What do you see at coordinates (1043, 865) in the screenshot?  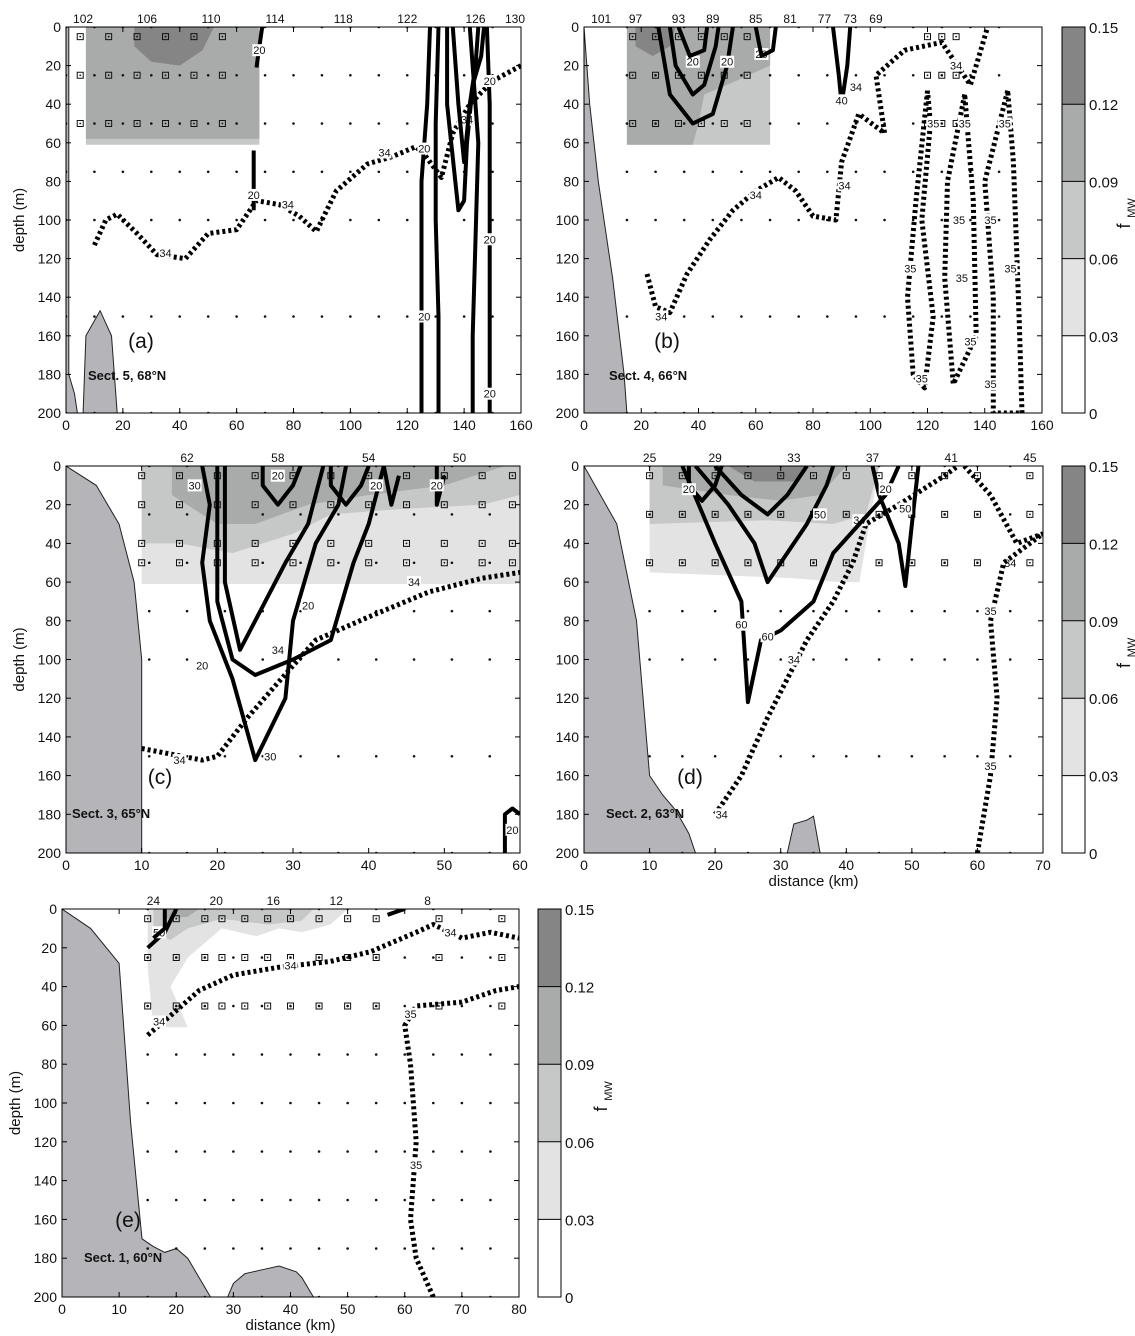 I see `x-tick-label: 70` at bounding box center [1043, 865].